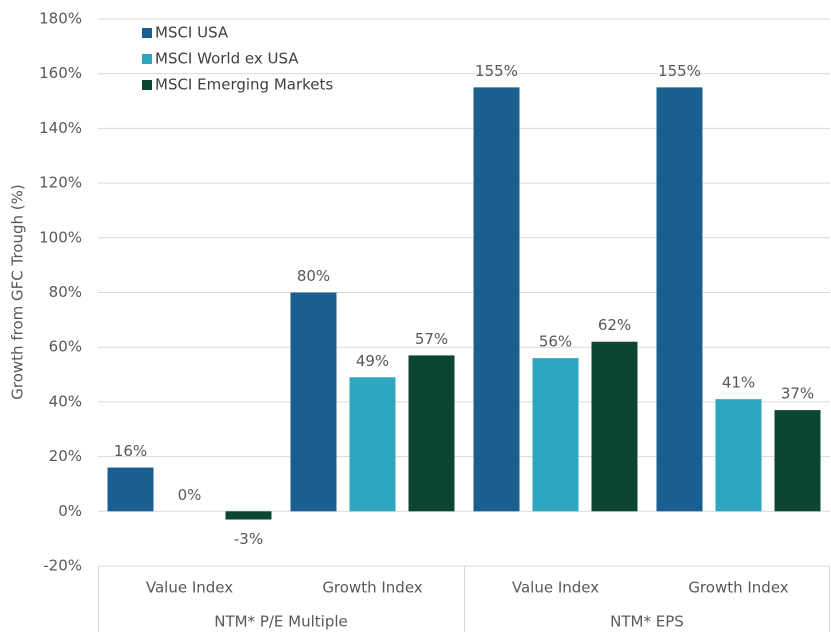 The width and height of the screenshot is (831, 632). What do you see at coordinates (65, 401) in the screenshot?
I see `y-tick-label: 40%` at bounding box center [65, 401].